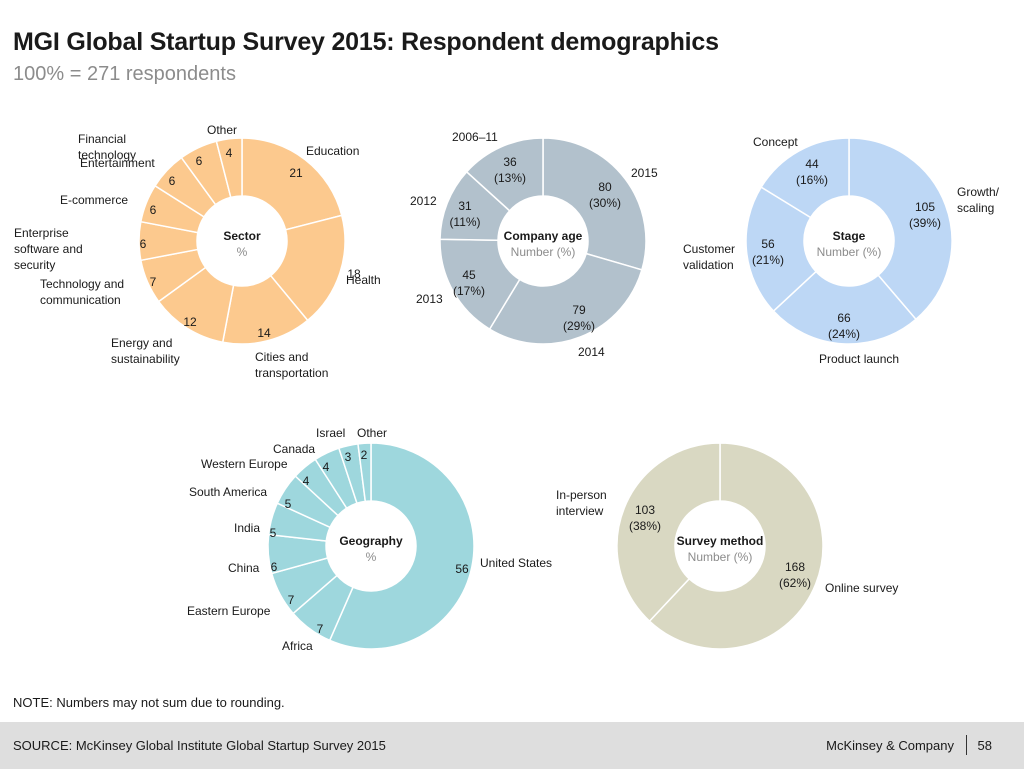  Describe the element at coordinates (510, 170) in the screenshot. I see `slice-value: 36 (13%)` at that location.